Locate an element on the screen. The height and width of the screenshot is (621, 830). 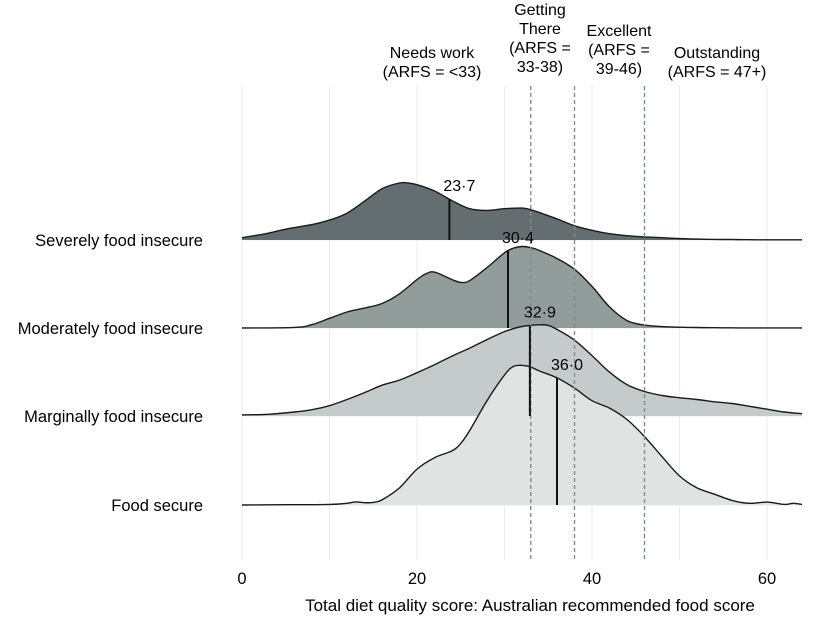
category-label-line: 39-46) is located at coordinates (619, 69).